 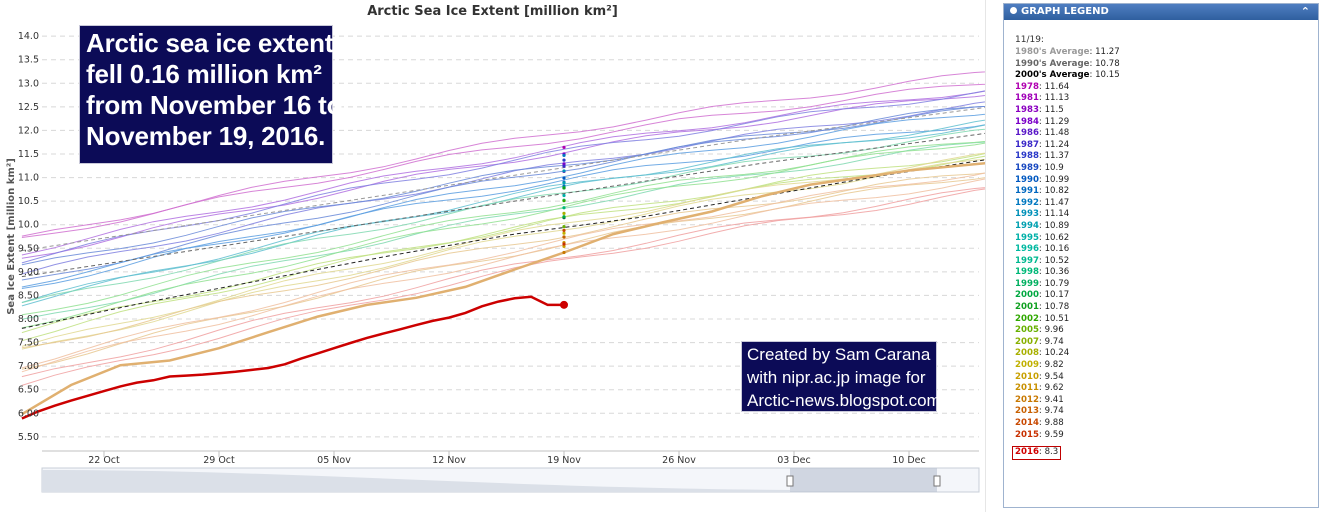 What do you see at coordinates (1166, 111) in the screenshot?
I see `legend-entry: 1983: 11.5` at bounding box center [1166, 111].